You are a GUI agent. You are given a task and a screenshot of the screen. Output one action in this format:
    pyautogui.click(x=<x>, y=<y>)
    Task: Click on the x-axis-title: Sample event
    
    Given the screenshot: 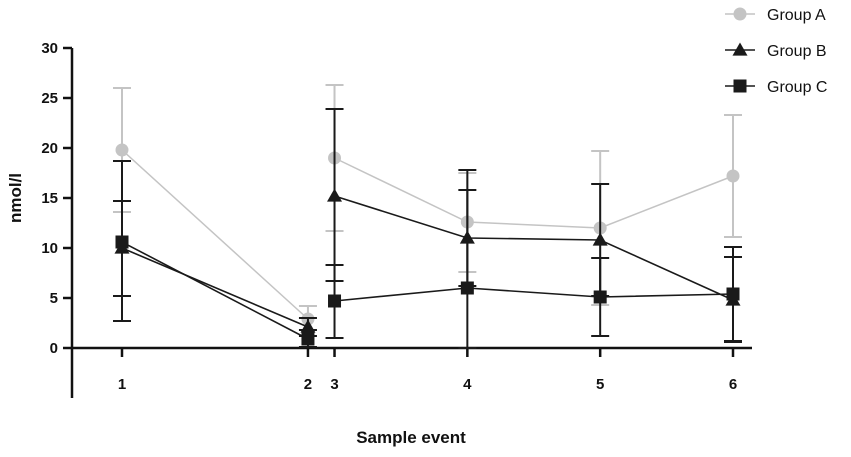 What is the action you would take?
    pyautogui.click(x=411, y=437)
    